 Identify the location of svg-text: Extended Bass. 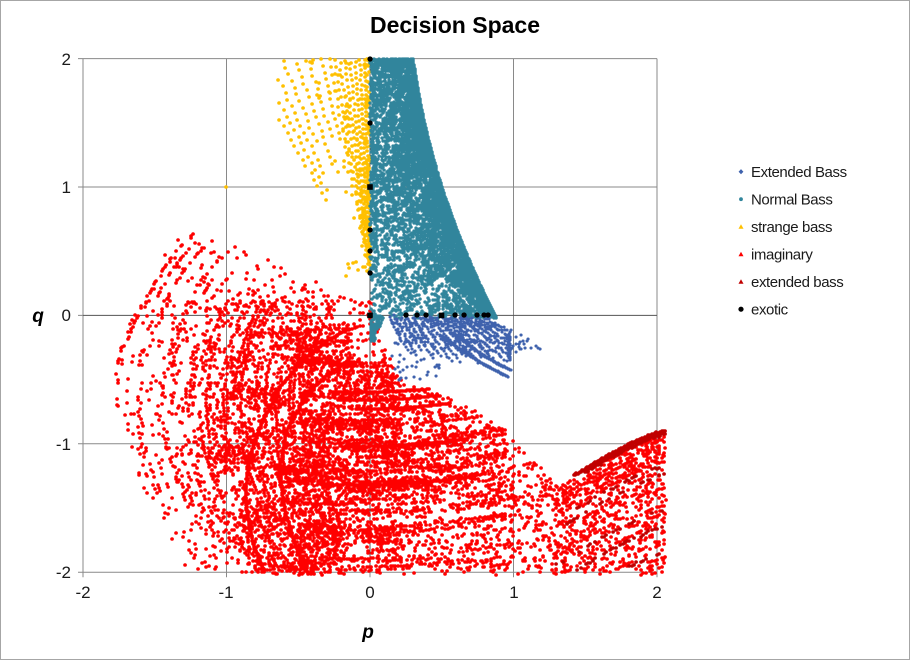
(799, 172).